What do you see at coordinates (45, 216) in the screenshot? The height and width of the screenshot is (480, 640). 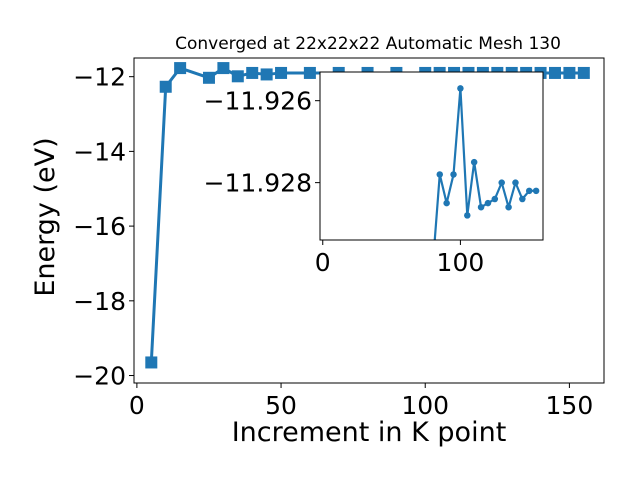 I see `y-axis-label: Energy (eV)` at bounding box center [45, 216].